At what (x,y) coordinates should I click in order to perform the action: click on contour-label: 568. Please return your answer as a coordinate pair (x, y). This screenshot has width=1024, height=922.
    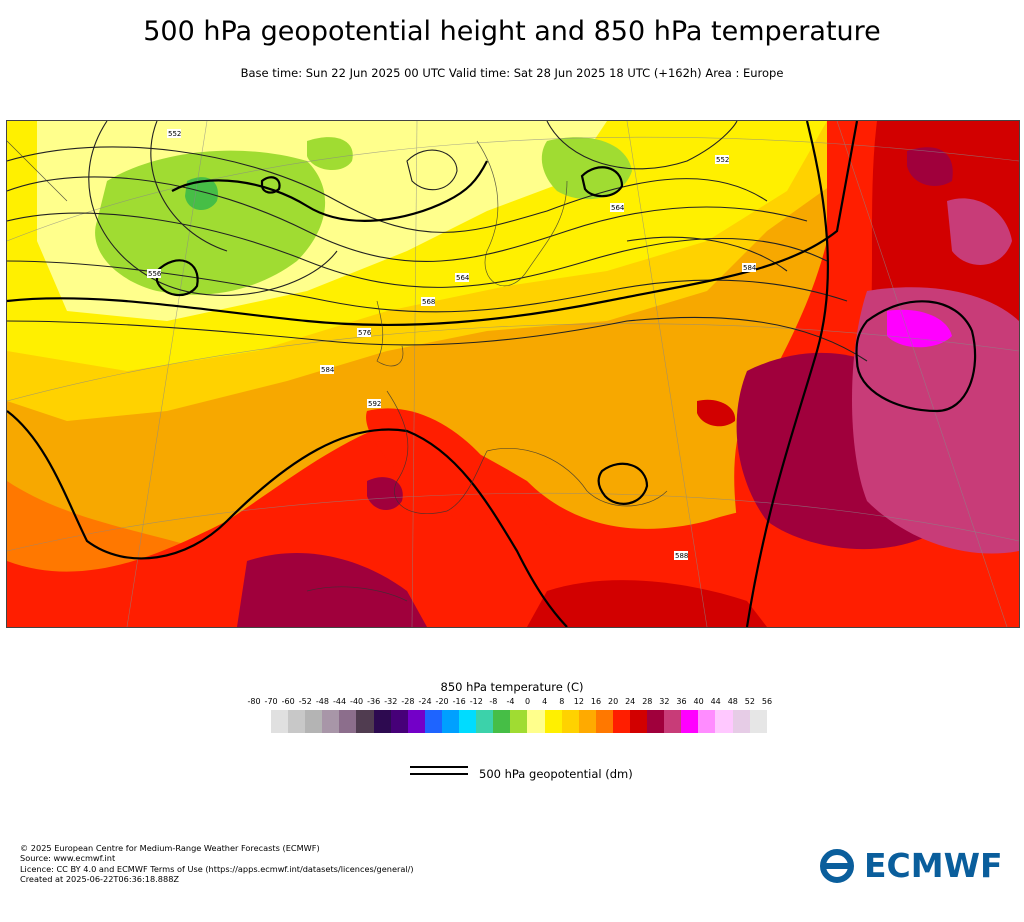
    Looking at the image, I should click on (428, 301).